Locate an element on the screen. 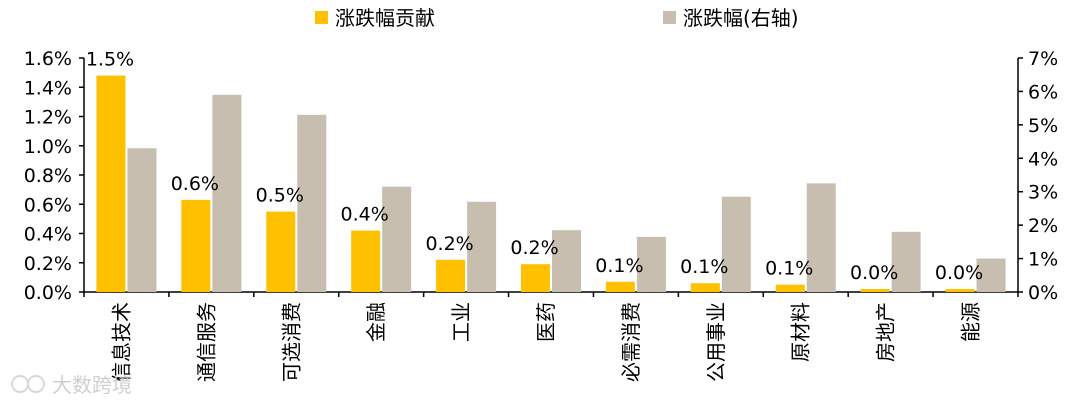  legend-swatch-contribution is located at coordinates (321, 17).